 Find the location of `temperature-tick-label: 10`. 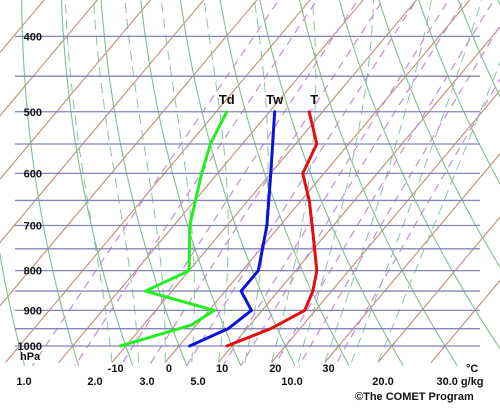

temperature-tick-label: 10 is located at coordinates (222, 369).